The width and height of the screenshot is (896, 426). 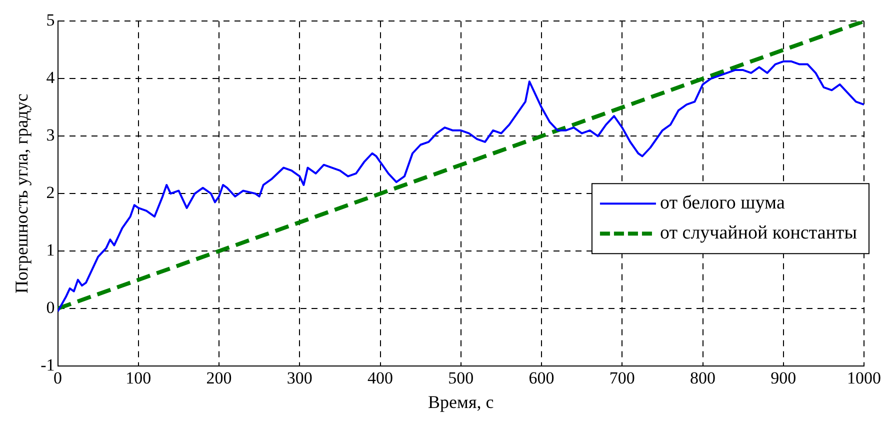 I want to click on x-tick-label: 200, so click(x=219, y=378).